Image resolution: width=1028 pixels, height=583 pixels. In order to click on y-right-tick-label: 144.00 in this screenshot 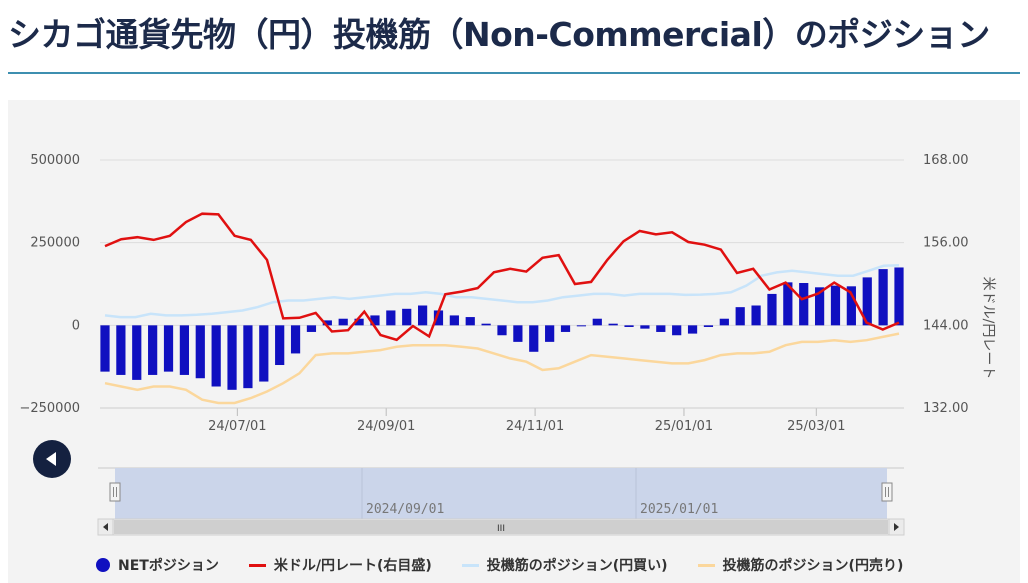, I will do `click(946, 325)`.